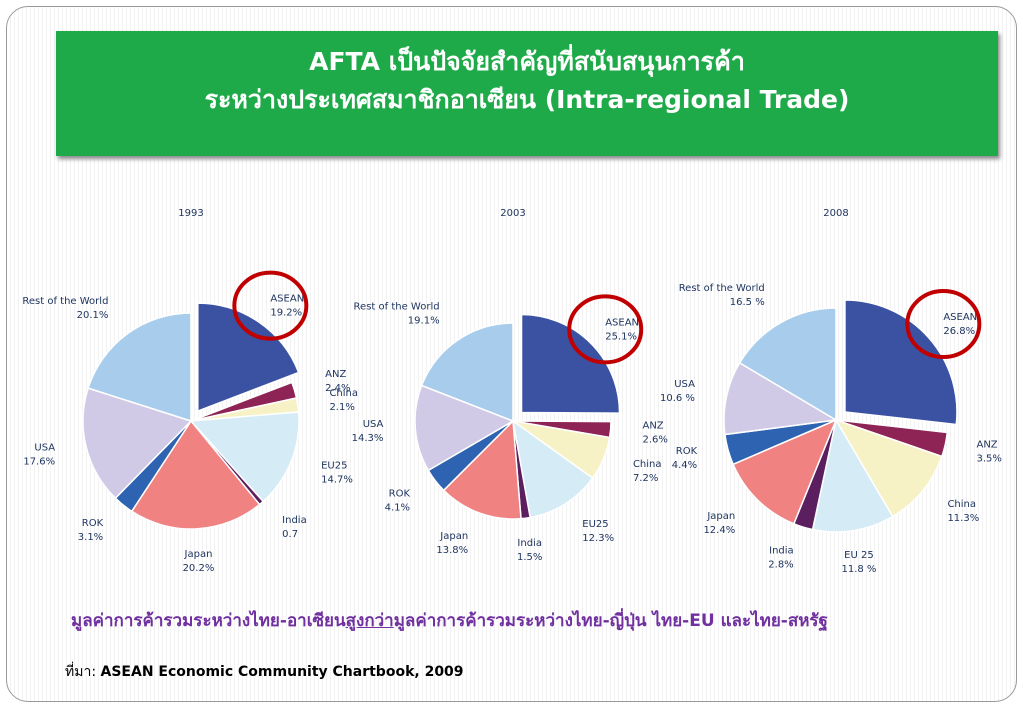 This screenshot has height=708, width=1023. Describe the element at coordinates (677, 398) in the screenshot. I see `value-label: 10.6 %` at that location.